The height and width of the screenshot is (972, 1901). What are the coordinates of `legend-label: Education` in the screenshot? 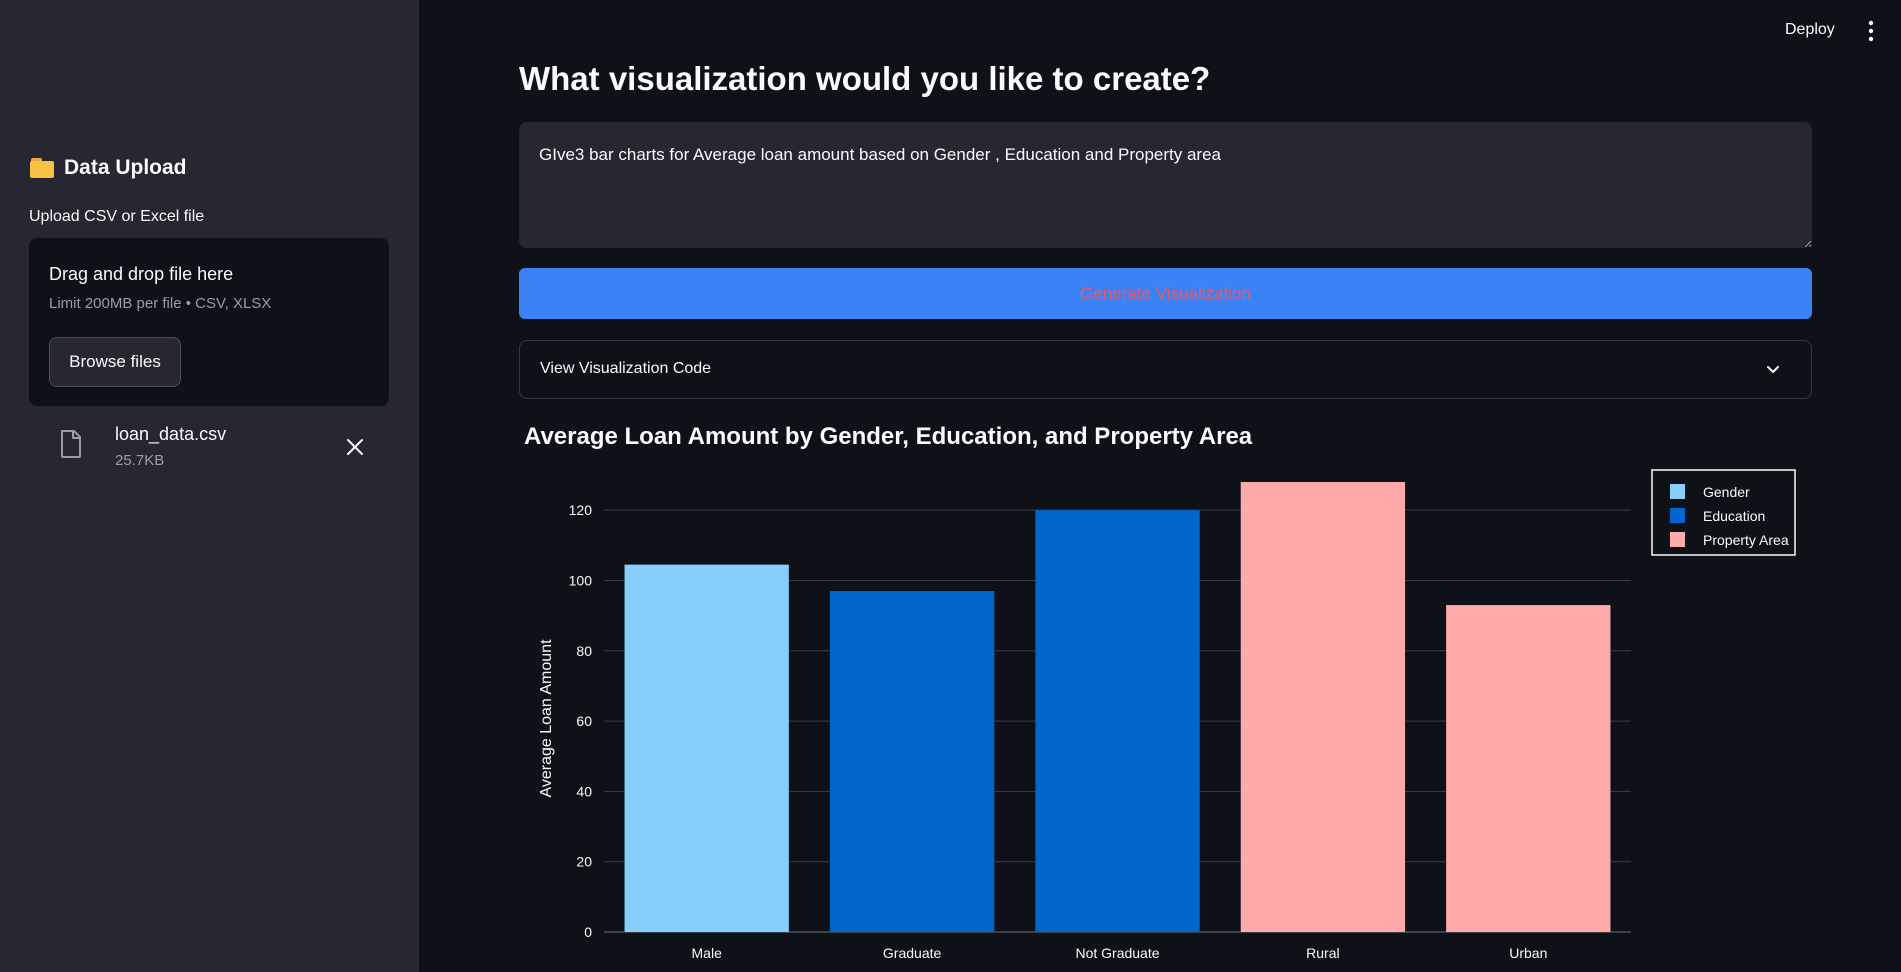 It's located at (1734, 516).